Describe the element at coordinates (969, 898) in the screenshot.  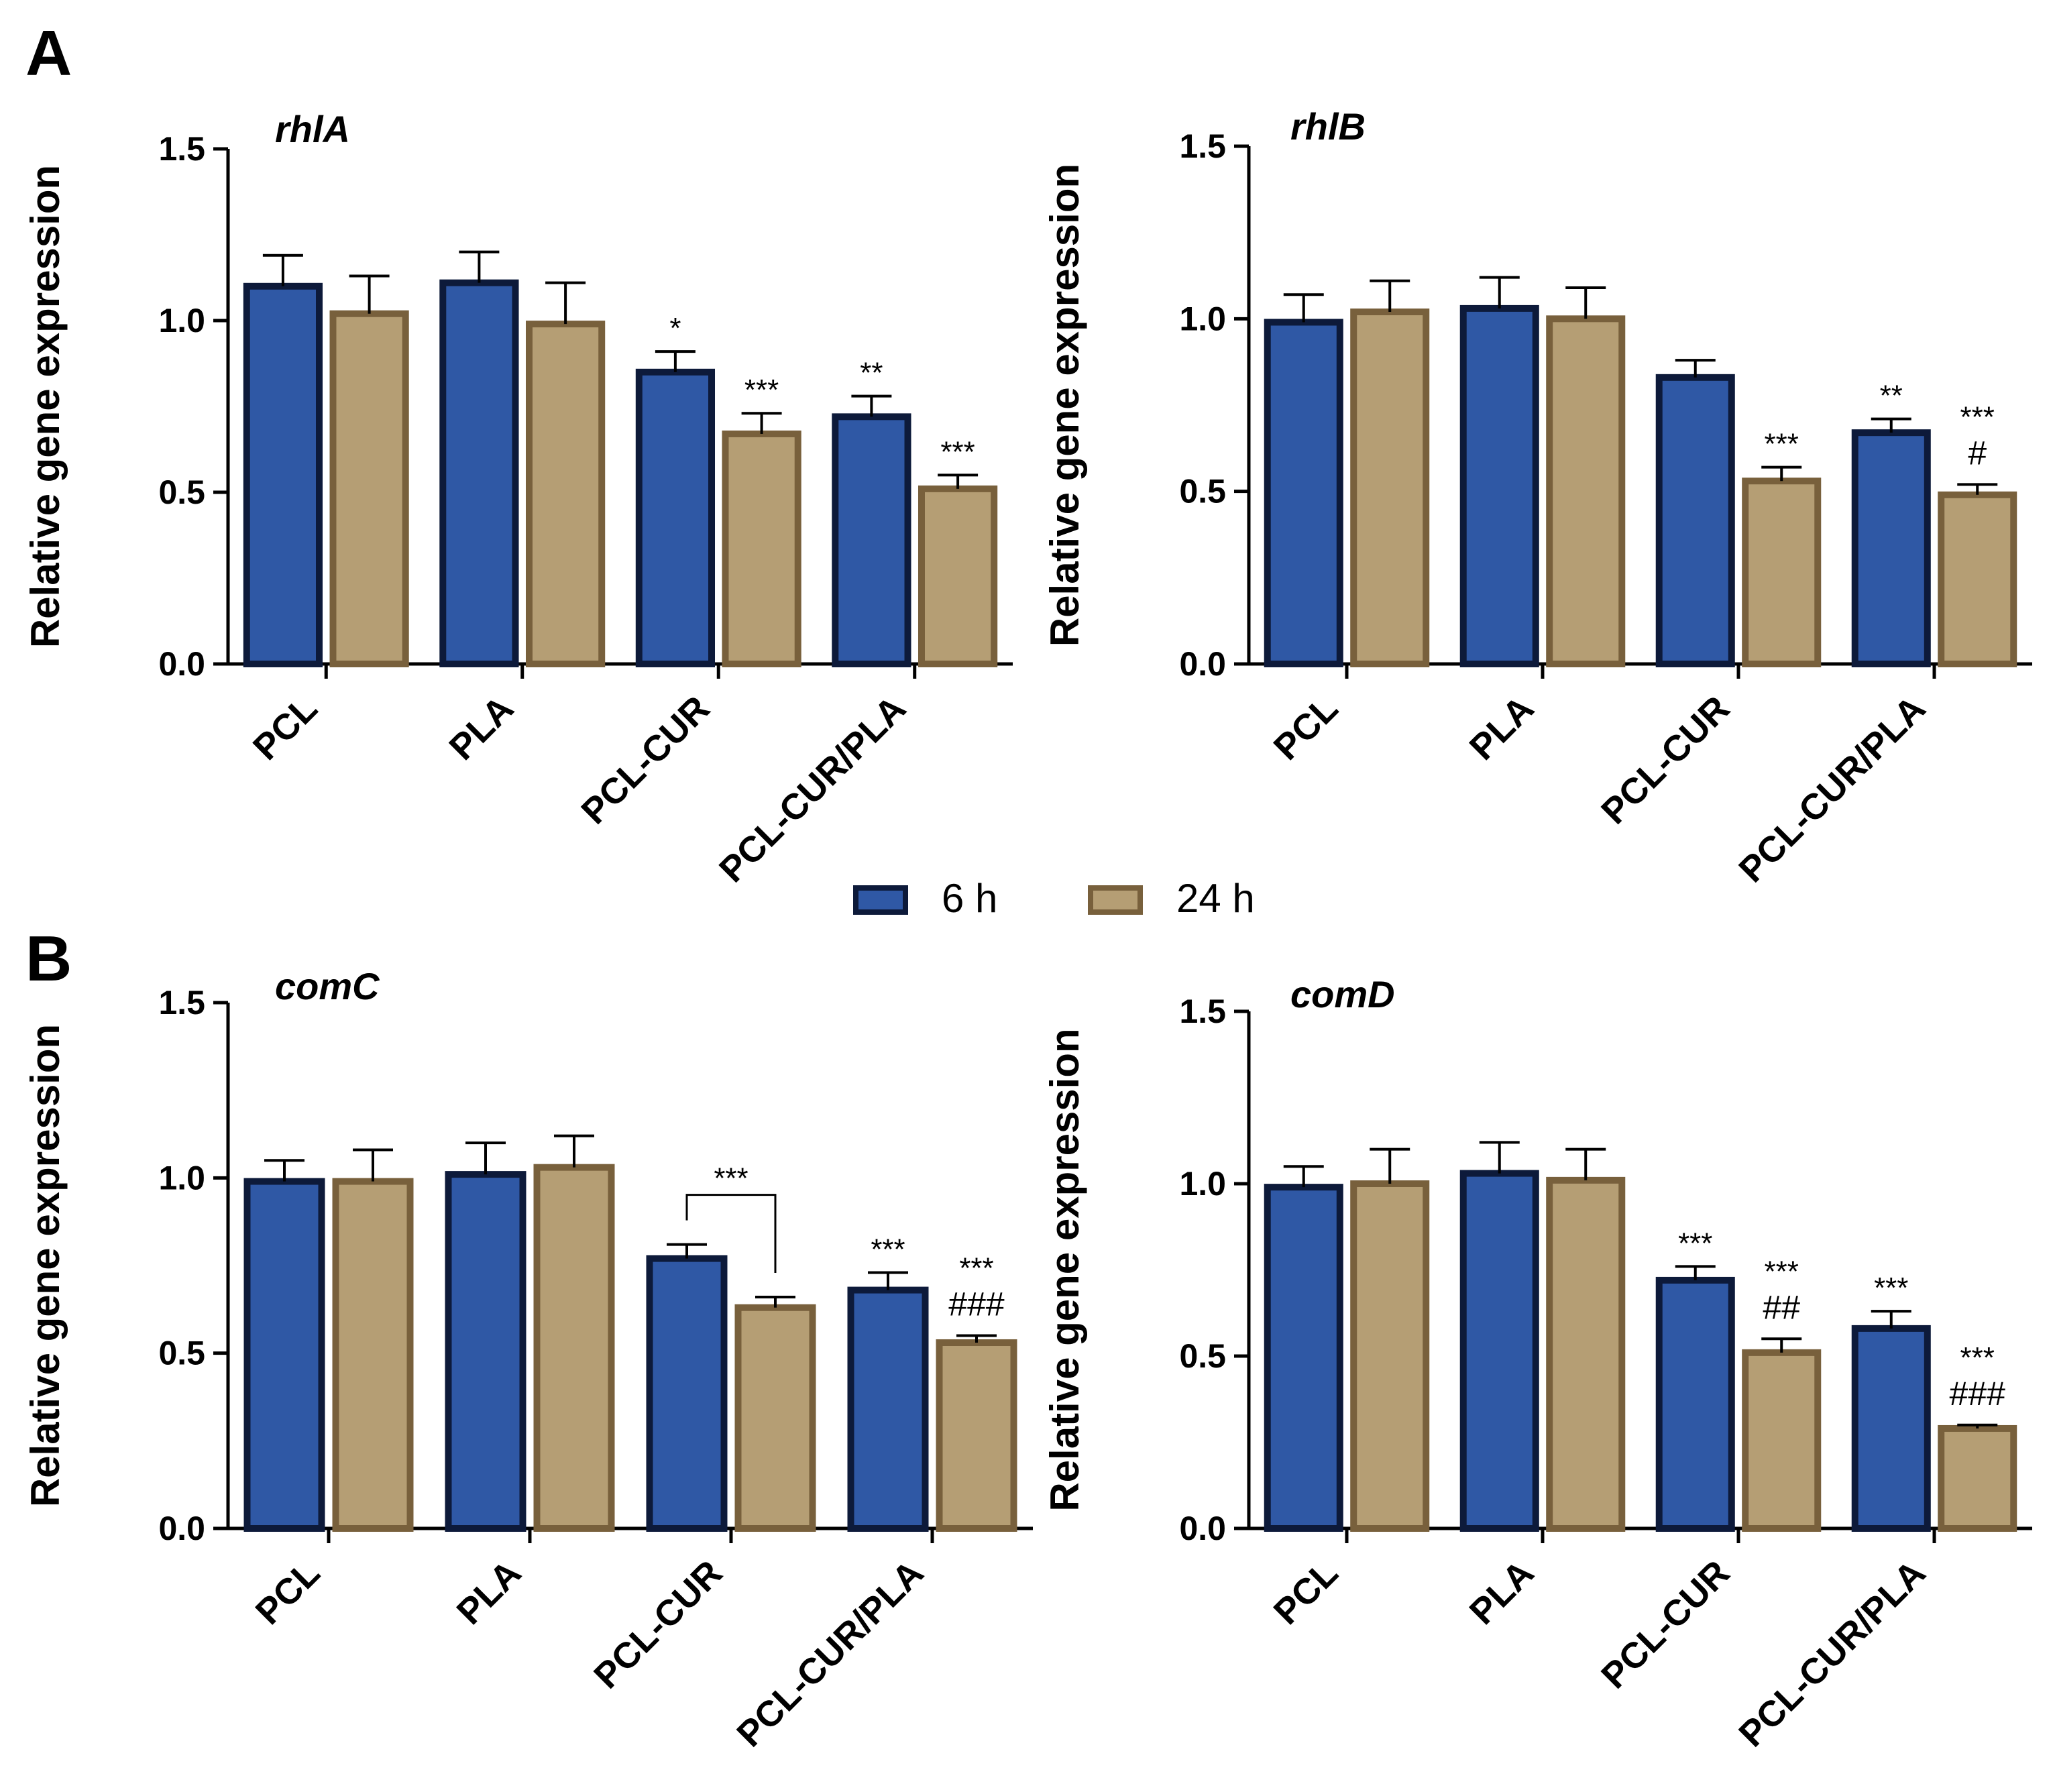
I see `legend-label: 6 h` at that location.